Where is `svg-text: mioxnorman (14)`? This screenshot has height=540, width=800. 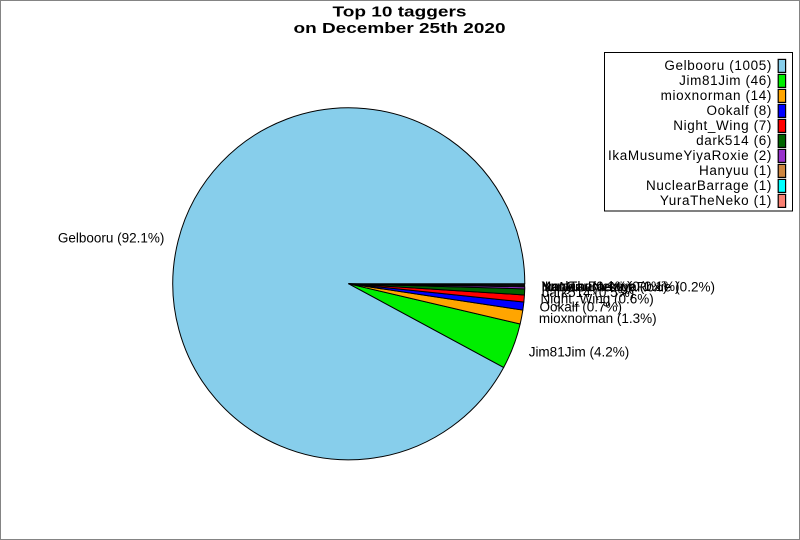 svg-text: mioxnorman (14) is located at coordinates (716, 95).